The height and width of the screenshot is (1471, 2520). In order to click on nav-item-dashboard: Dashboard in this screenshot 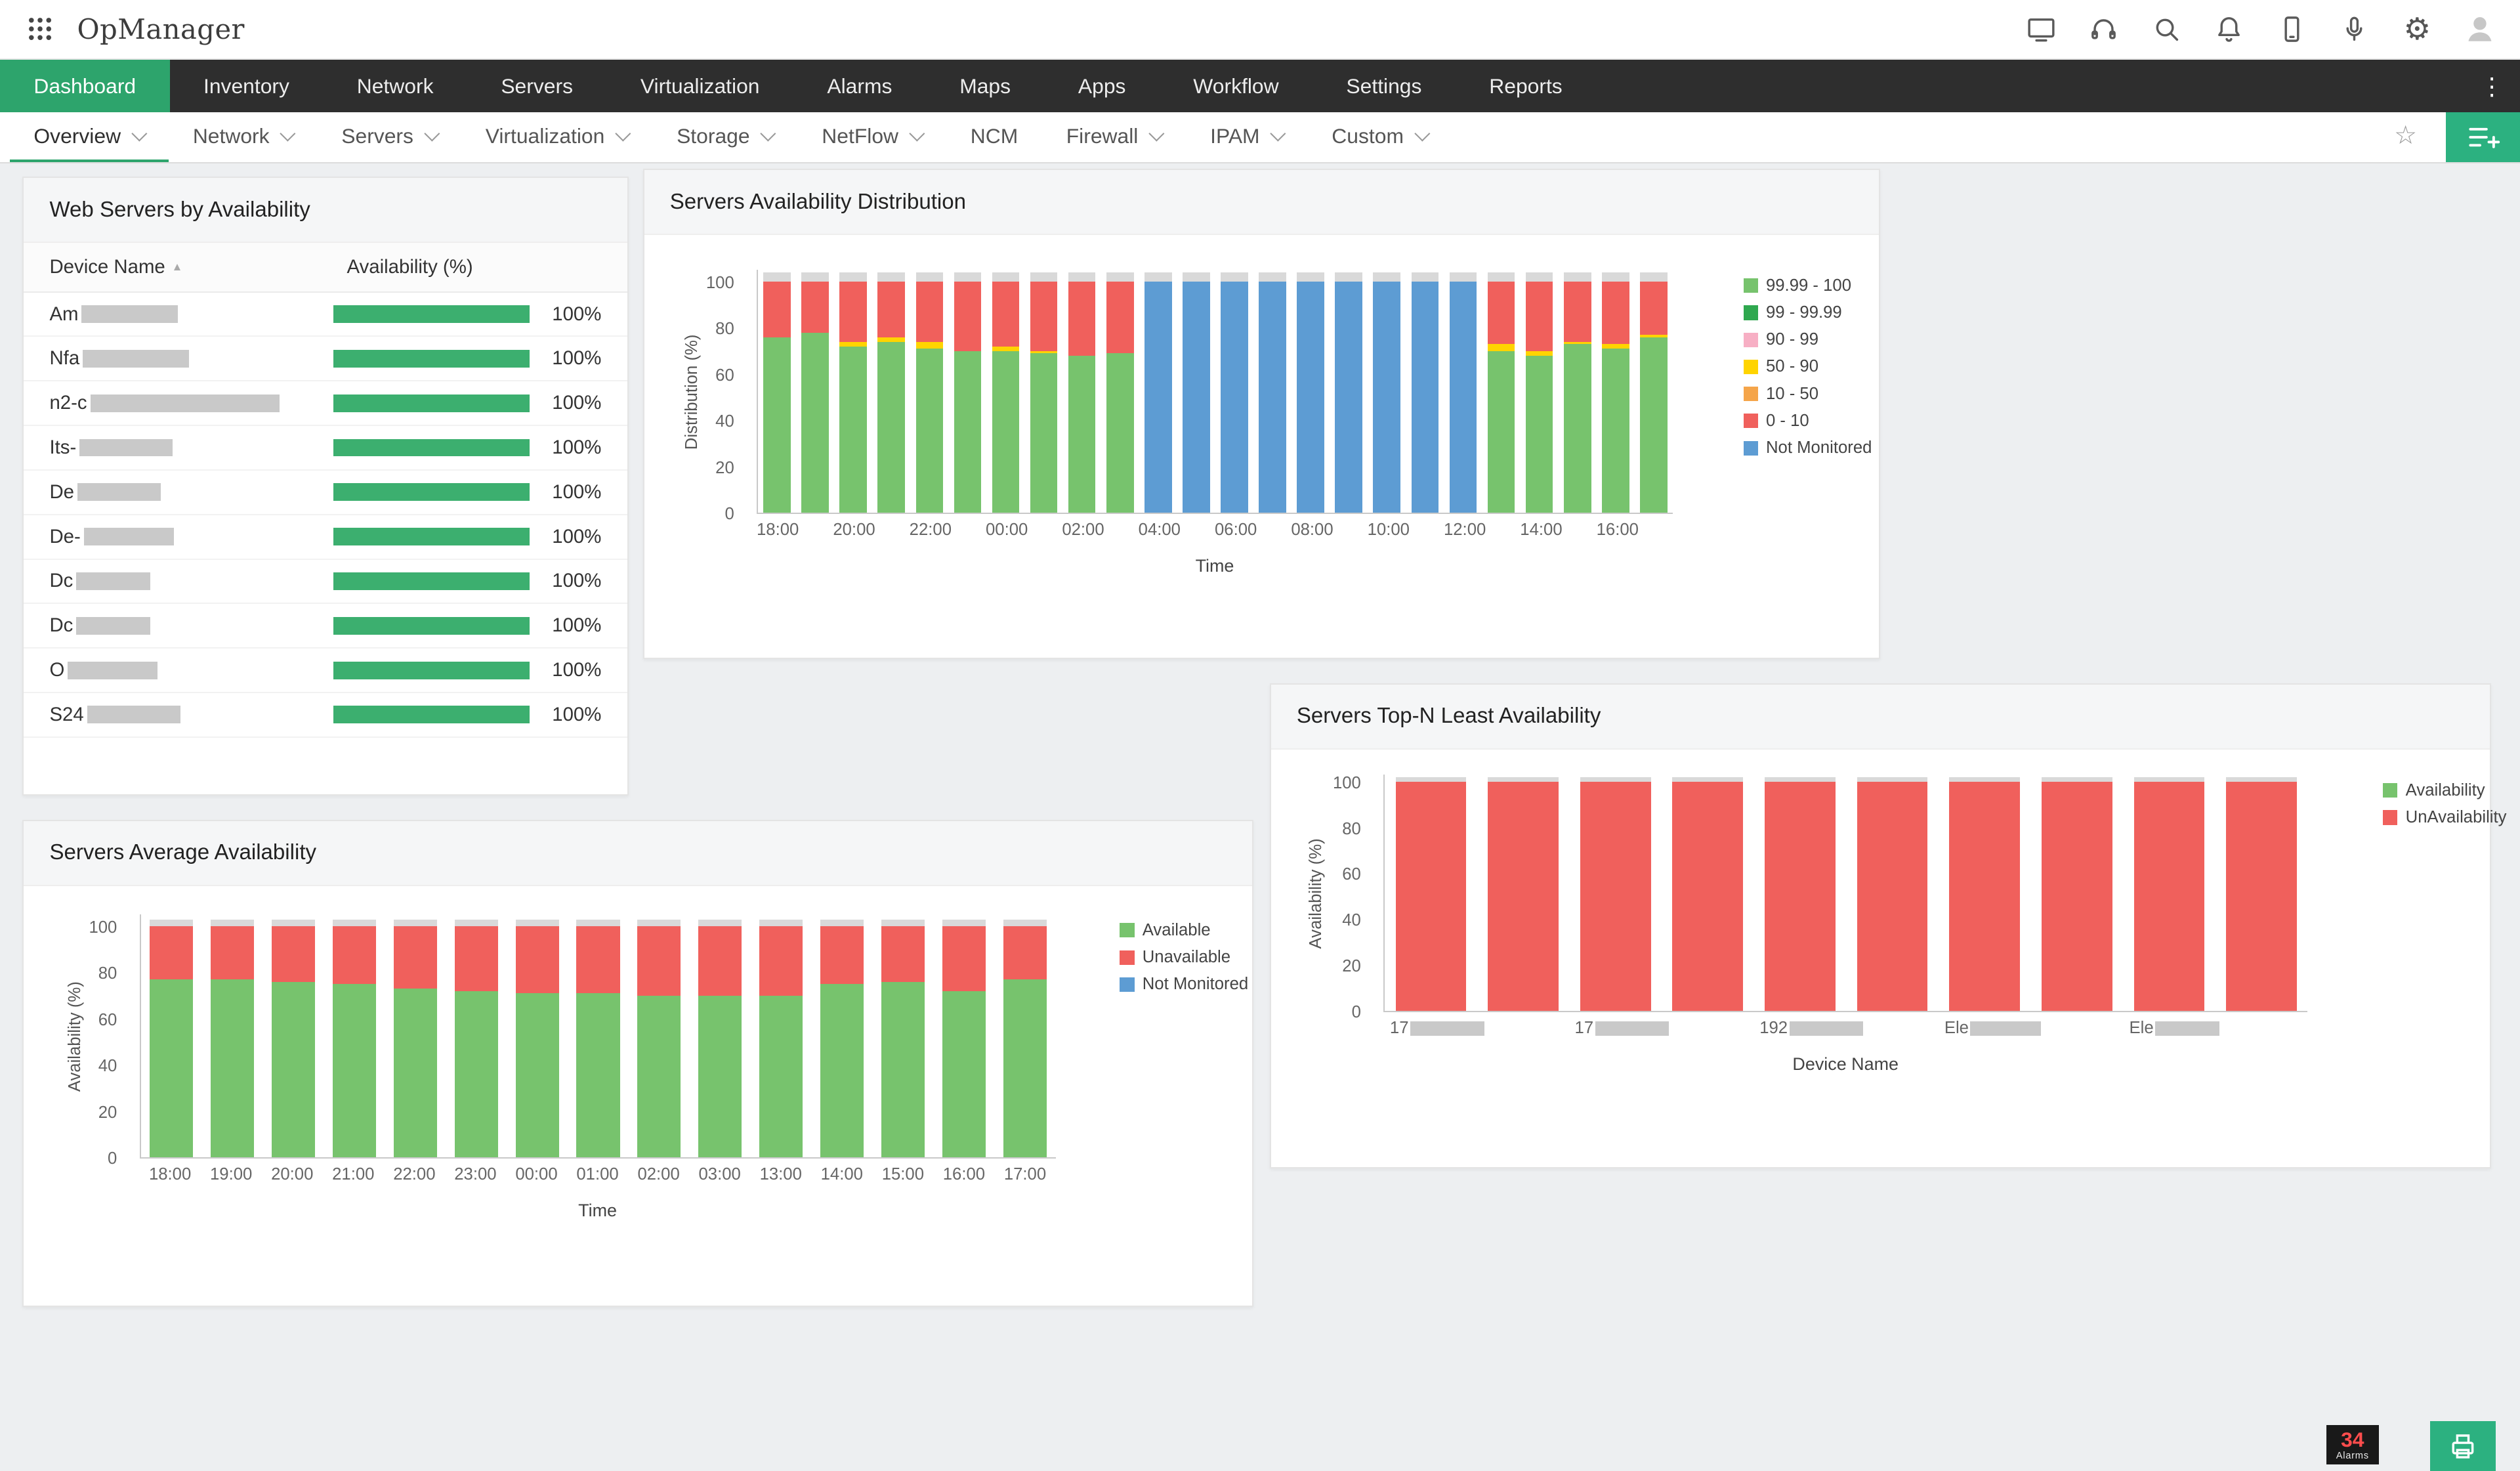, I will do `click(85, 86)`.